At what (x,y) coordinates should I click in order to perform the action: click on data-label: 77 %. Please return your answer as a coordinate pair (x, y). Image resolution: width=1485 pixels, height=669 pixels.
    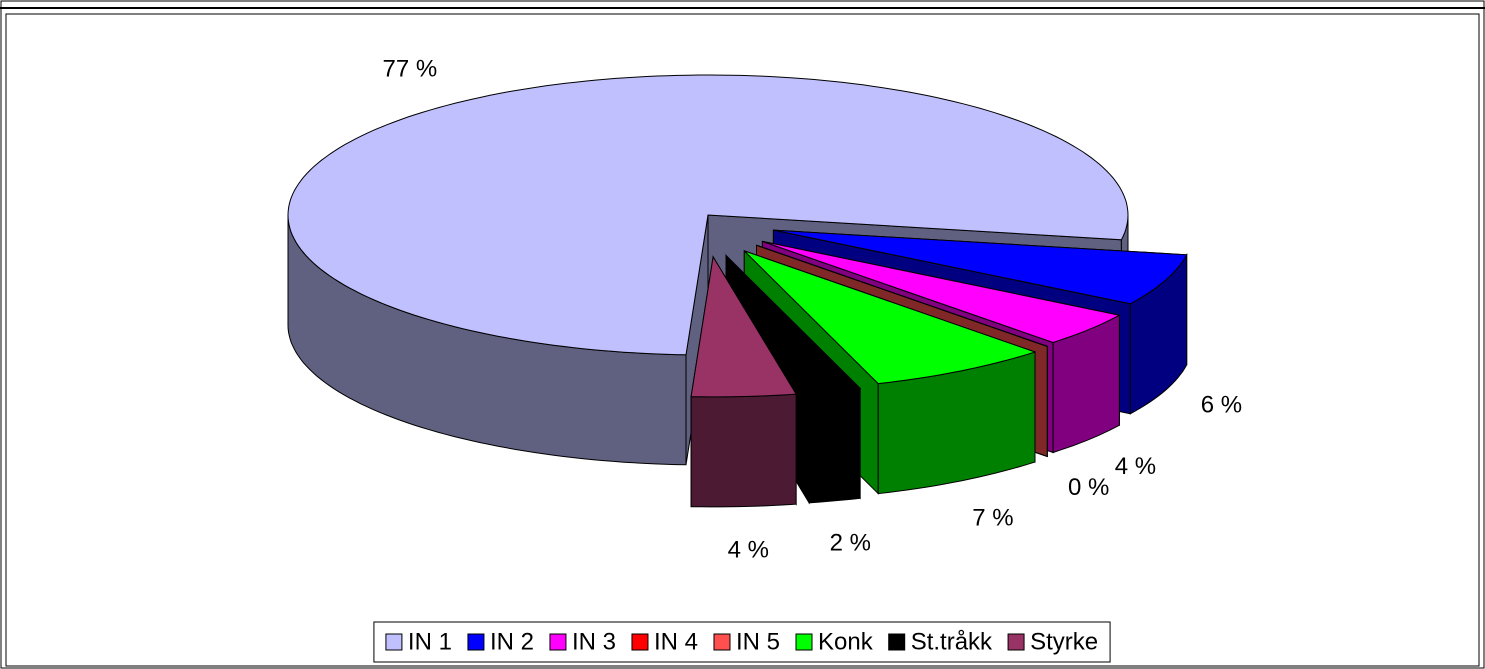
    Looking at the image, I should click on (409, 68).